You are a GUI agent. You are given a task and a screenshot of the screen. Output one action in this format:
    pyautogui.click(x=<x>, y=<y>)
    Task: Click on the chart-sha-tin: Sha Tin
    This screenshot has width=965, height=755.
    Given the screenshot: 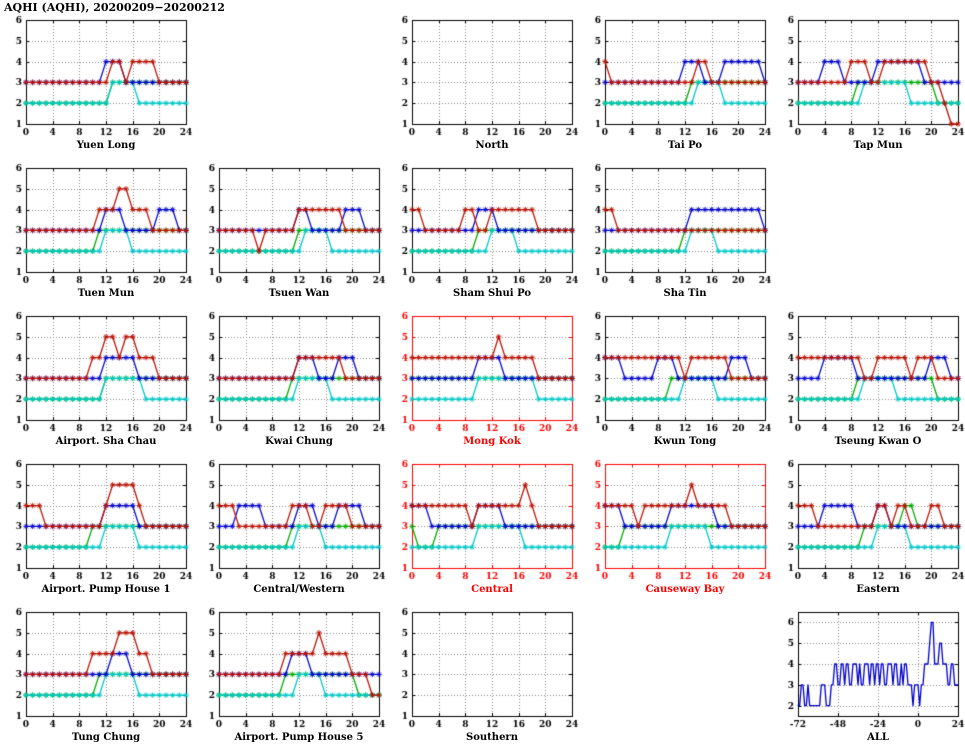 What is the action you would take?
    pyautogui.click(x=675, y=230)
    